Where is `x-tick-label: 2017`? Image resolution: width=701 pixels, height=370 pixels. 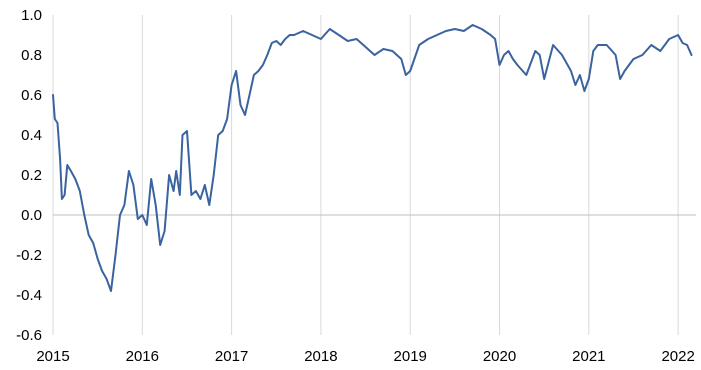
x-tick-label: 2017 is located at coordinates (231, 356).